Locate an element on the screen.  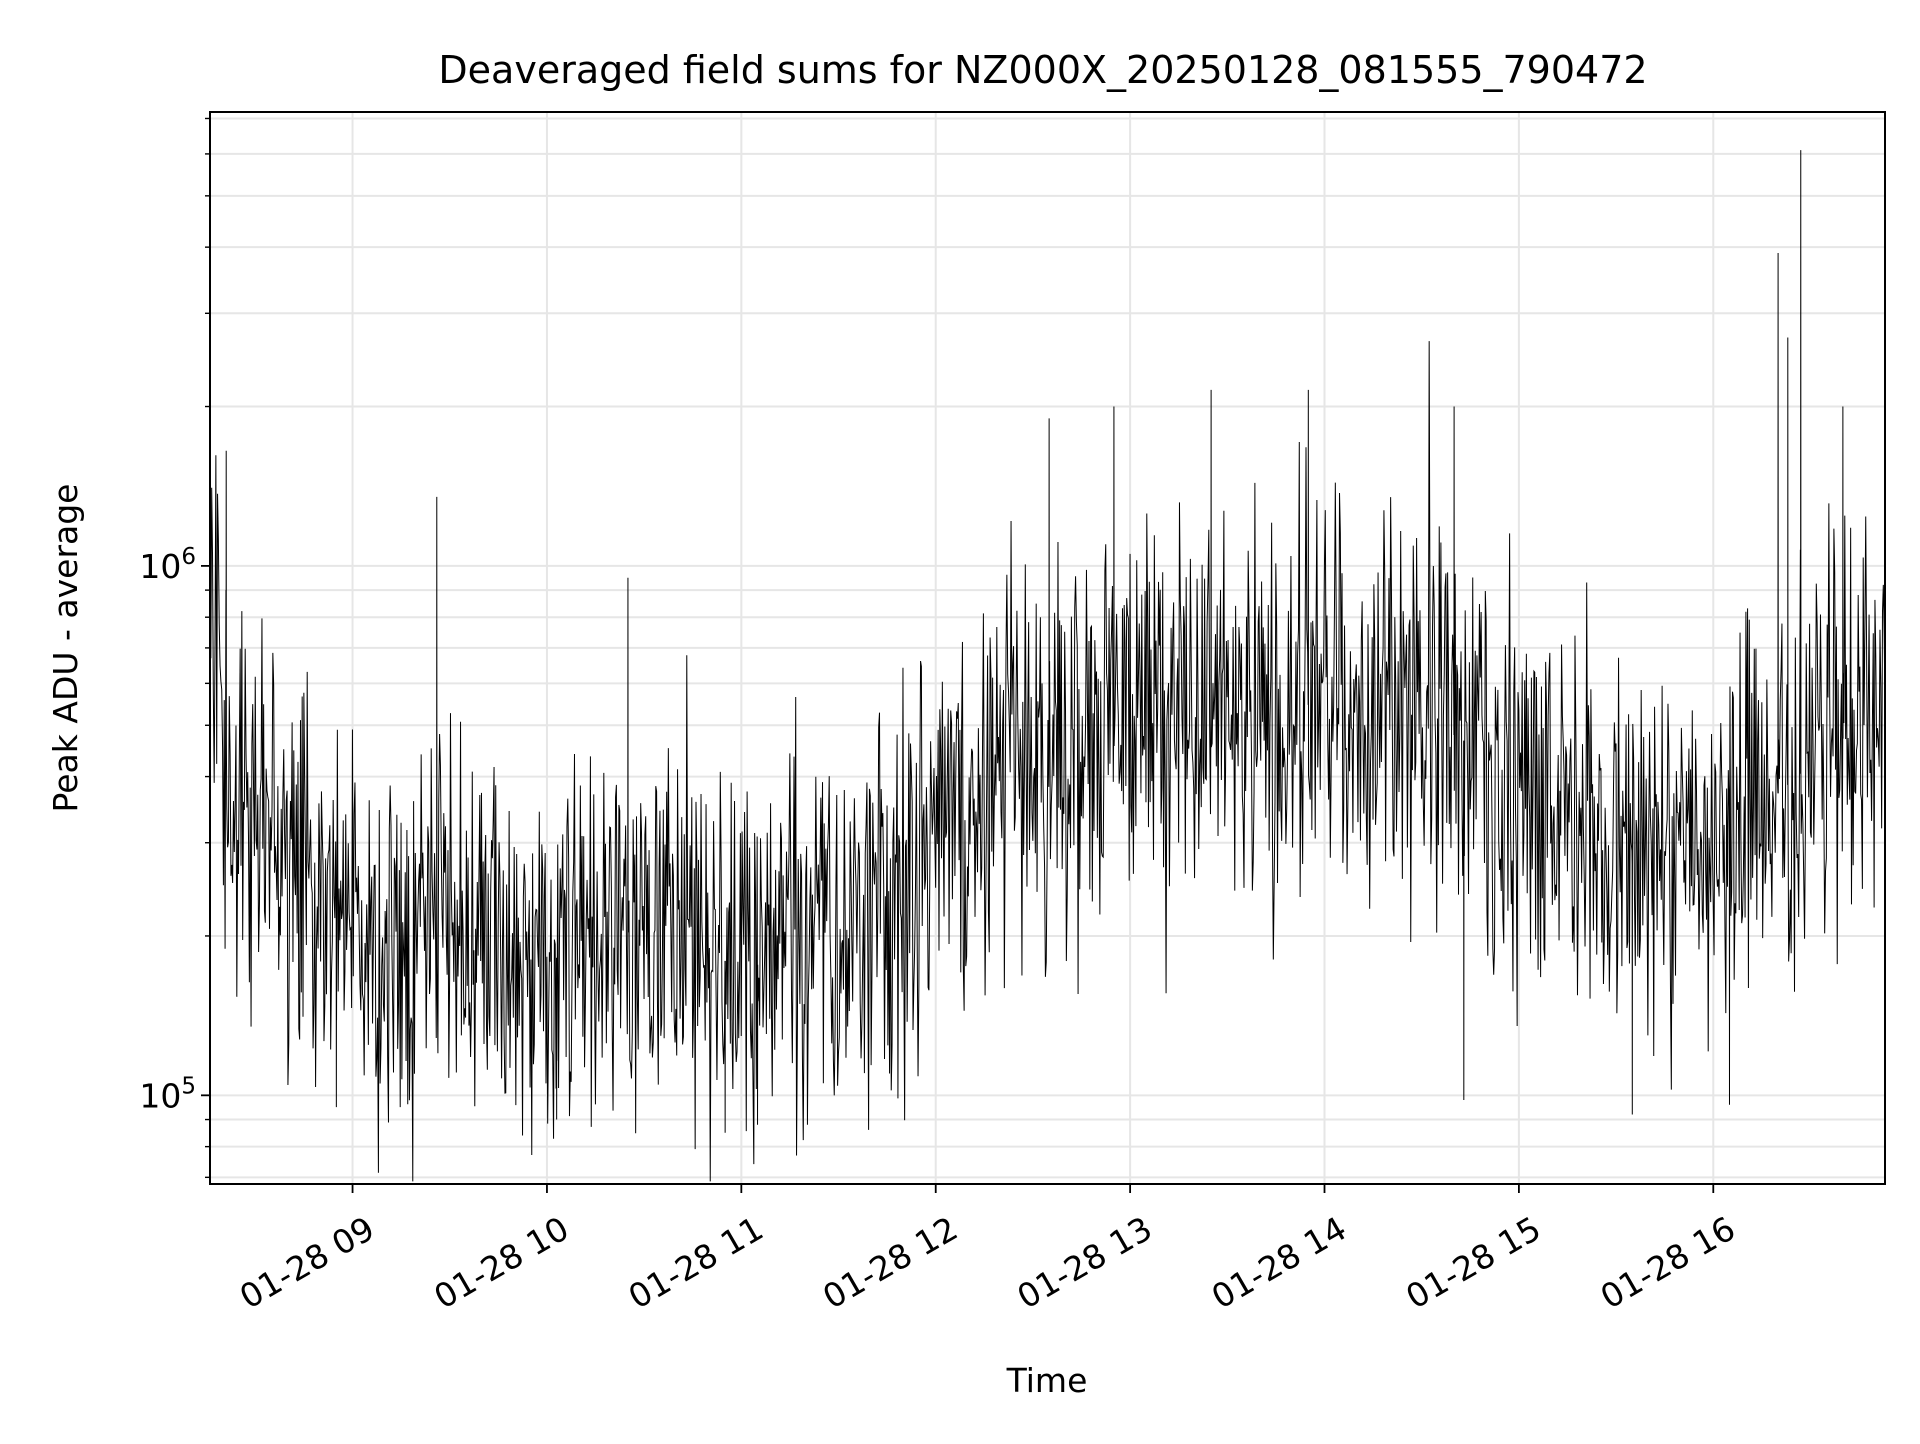
y-tick-label: 10⁶ is located at coordinates (167, 565).